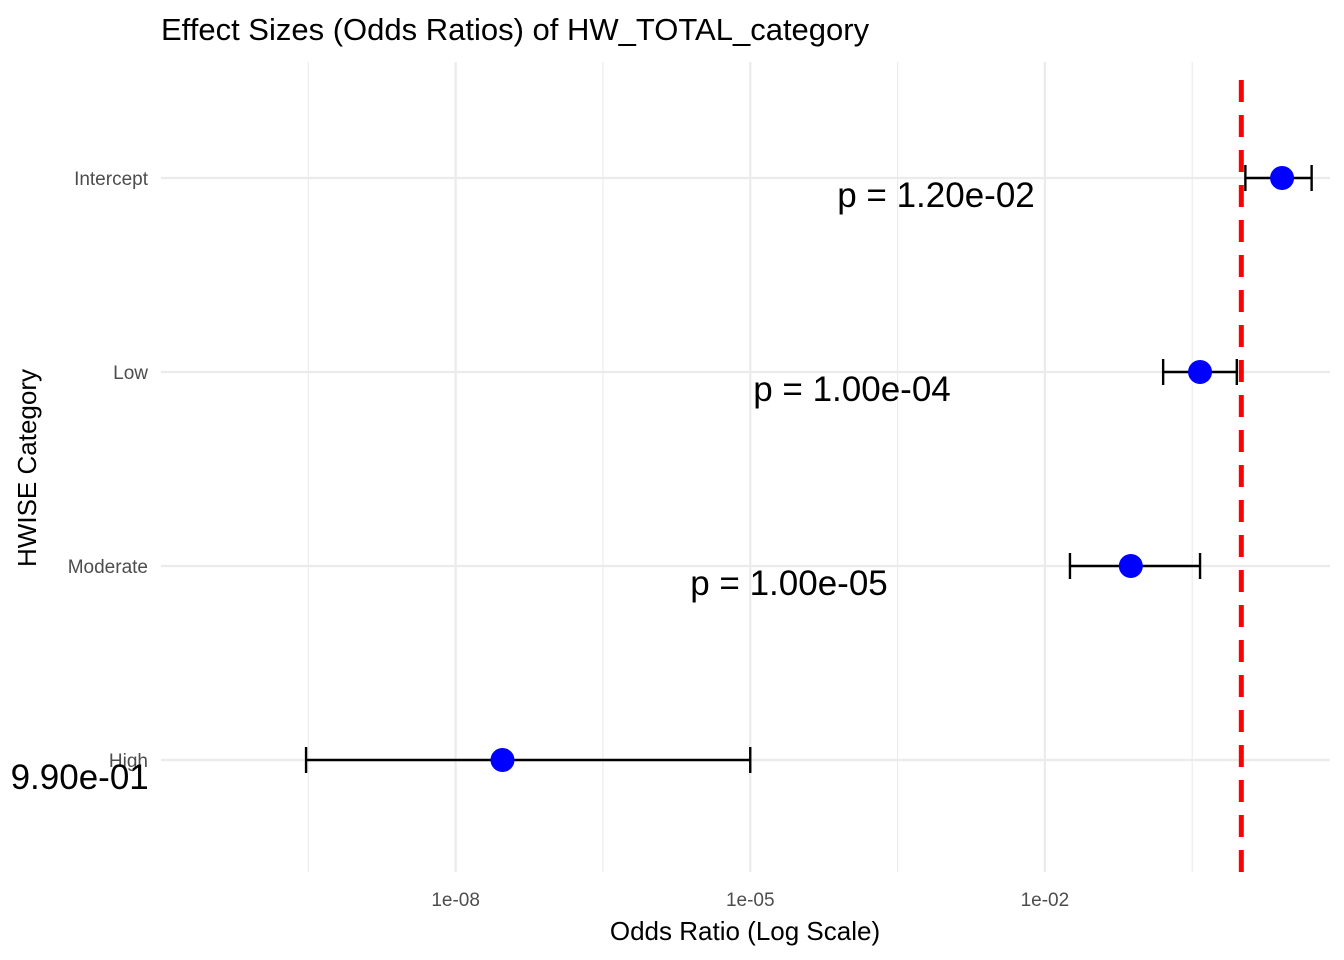 The image size is (1344, 960). I want to click on p-value-label-high: p = 9.90e-01, so click(74, 777).